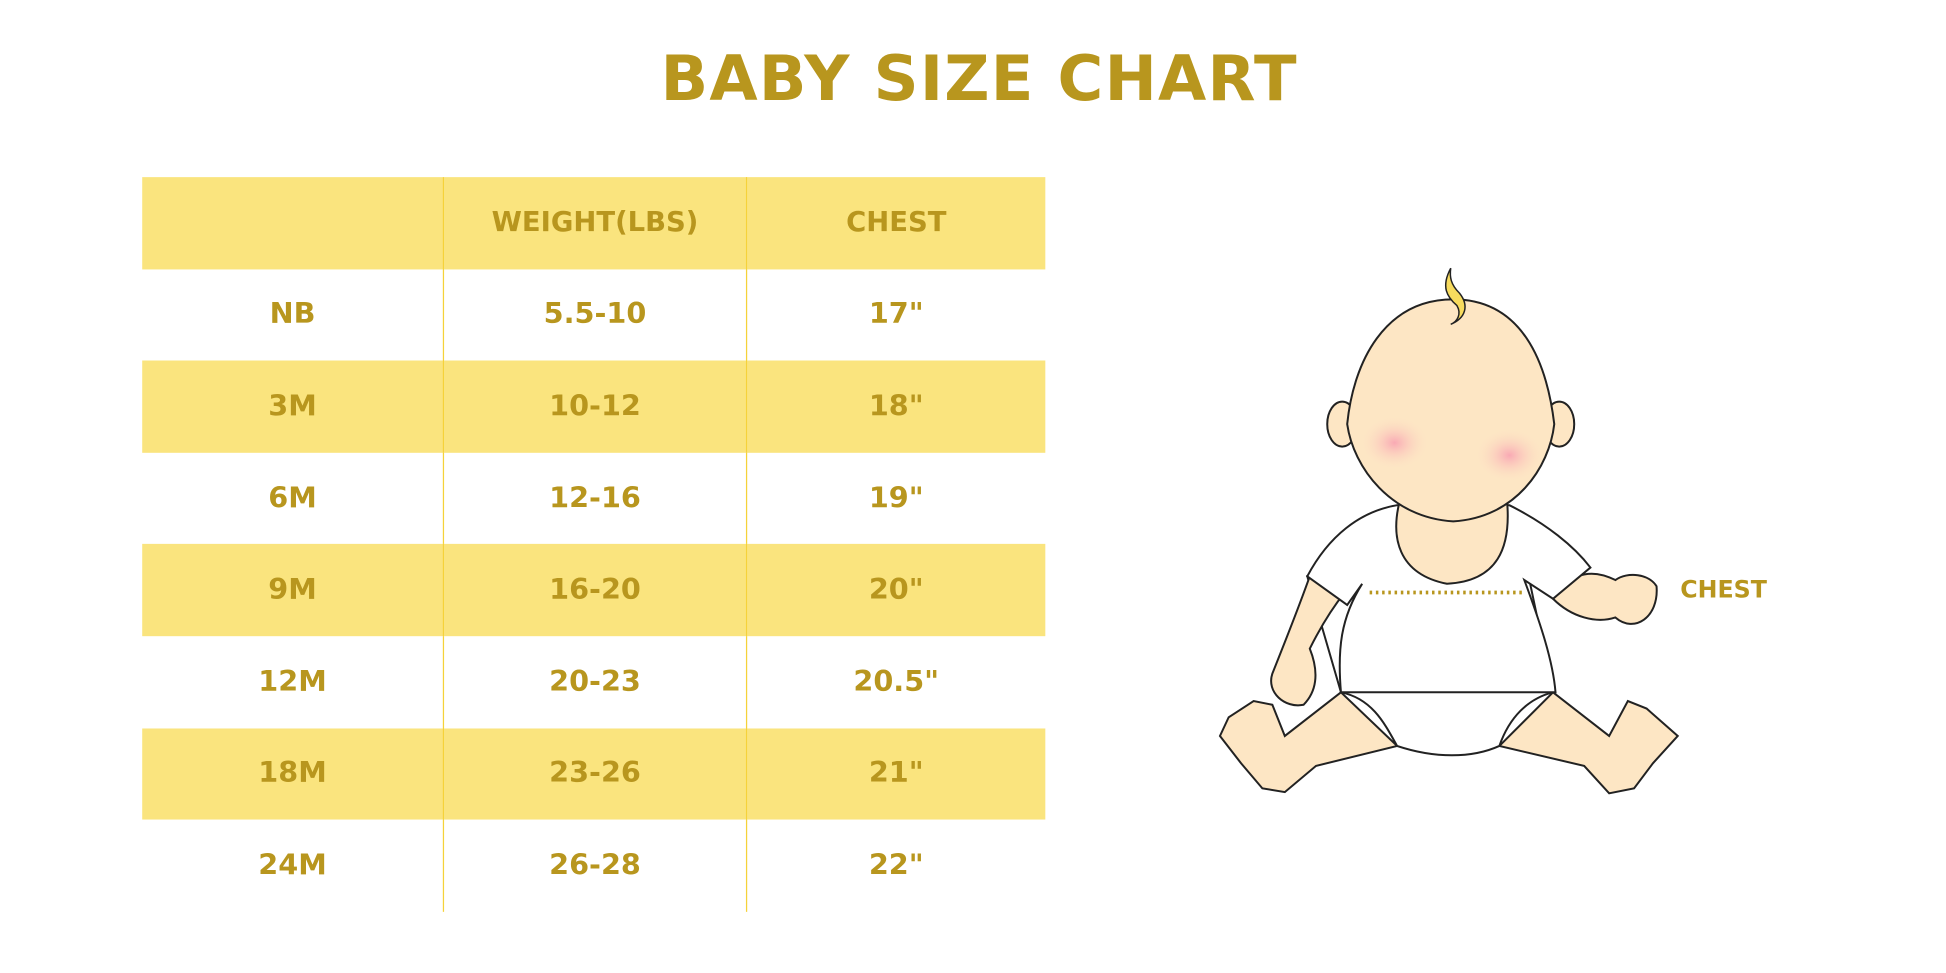 This screenshot has height=973, width=1946. Describe the element at coordinates (292, 682) in the screenshot. I see `size-cell: 12M` at that location.